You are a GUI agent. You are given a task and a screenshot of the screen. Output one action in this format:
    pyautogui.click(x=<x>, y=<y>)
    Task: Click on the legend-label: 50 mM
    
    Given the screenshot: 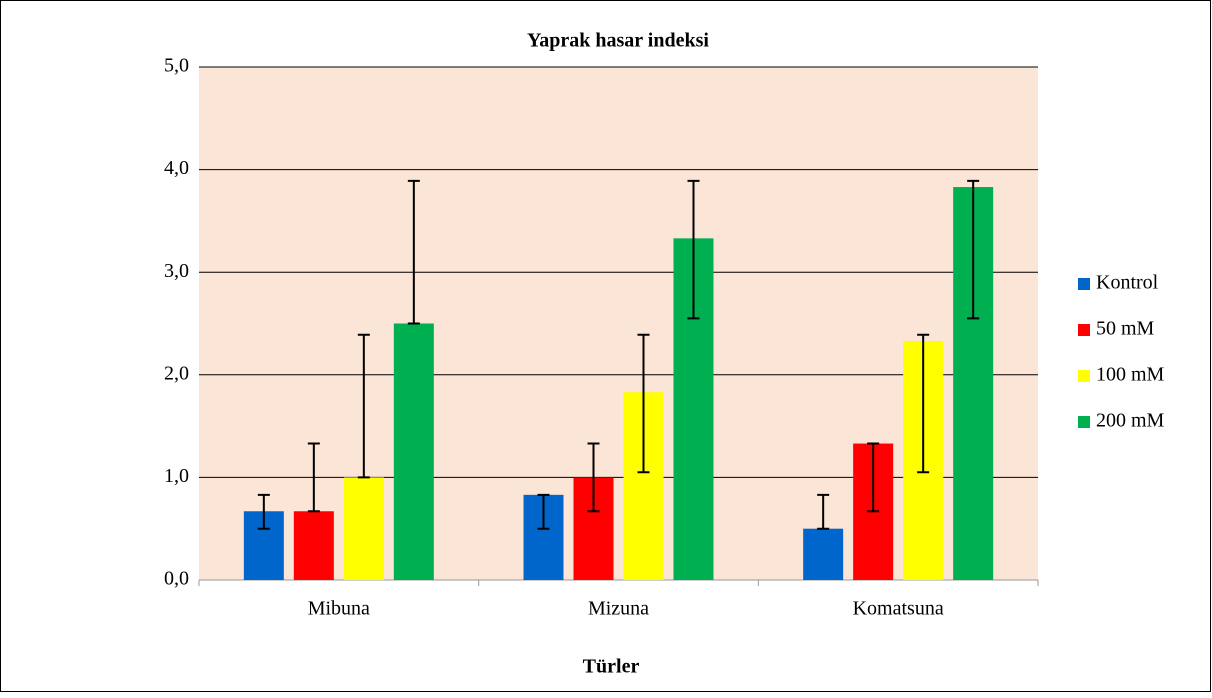 What is the action you would take?
    pyautogui.click(x=1125, y=329)
    